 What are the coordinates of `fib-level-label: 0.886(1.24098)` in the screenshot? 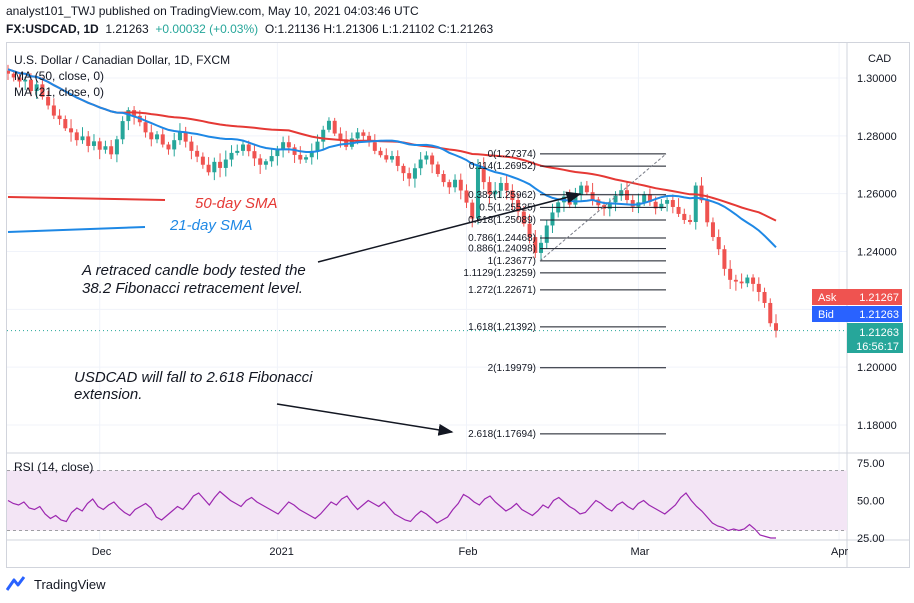 It's located at (502, 249).